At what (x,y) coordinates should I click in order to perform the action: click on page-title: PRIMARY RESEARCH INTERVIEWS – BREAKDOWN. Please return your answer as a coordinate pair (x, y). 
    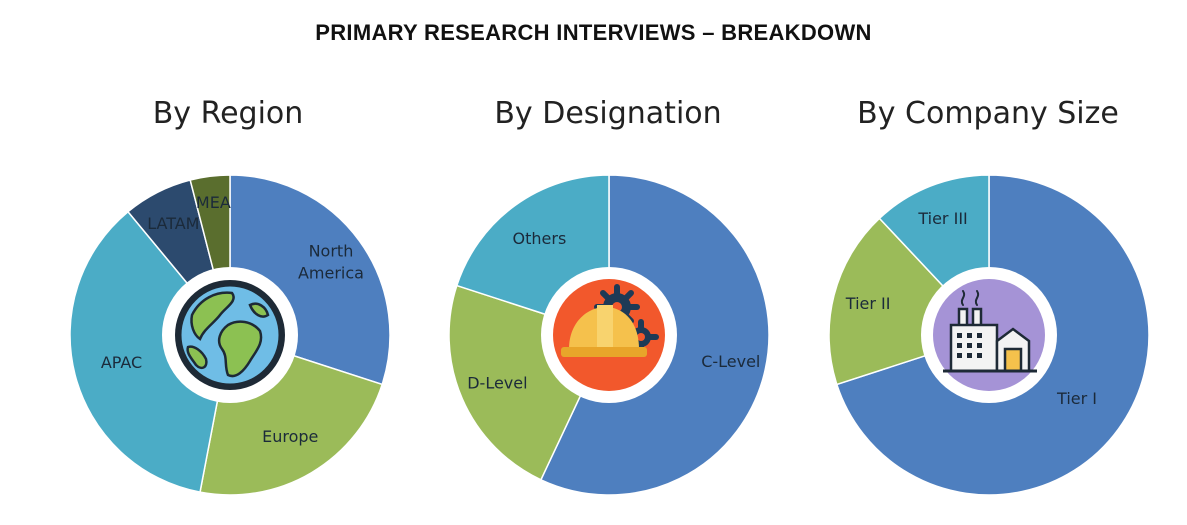
    Looking at the image, I should click on (593, 32).